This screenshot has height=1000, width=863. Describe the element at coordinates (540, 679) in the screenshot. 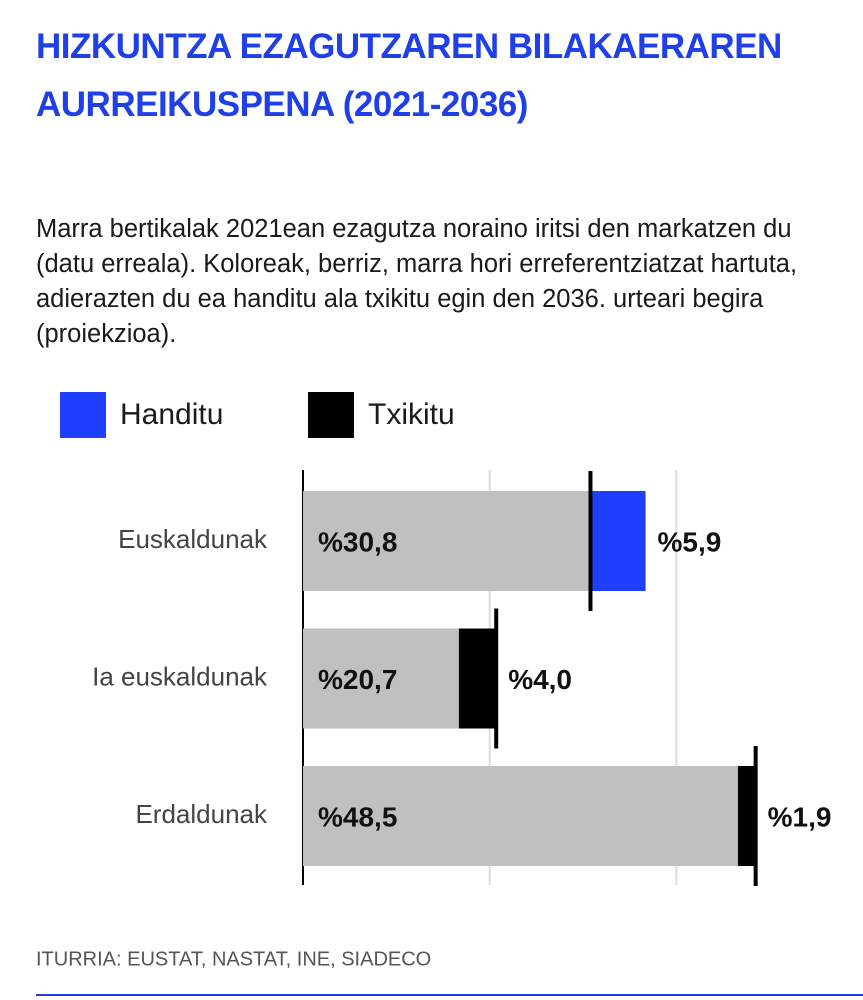

I see `change-label: %4,0` at that location.